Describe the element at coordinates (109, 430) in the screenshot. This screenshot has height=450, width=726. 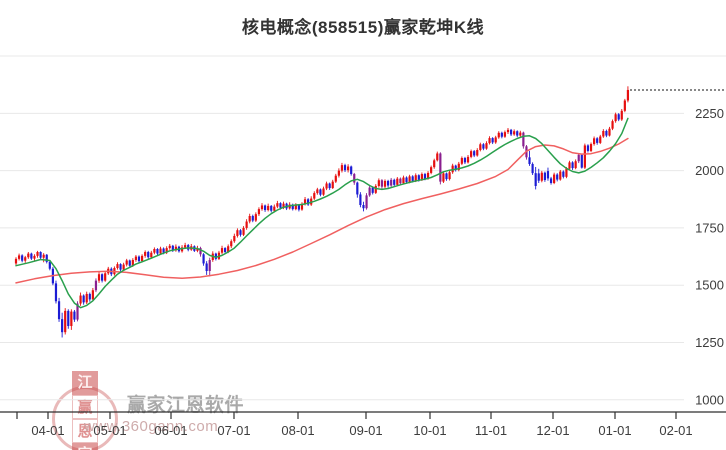
I see `svg-text: 05-01` at that location.